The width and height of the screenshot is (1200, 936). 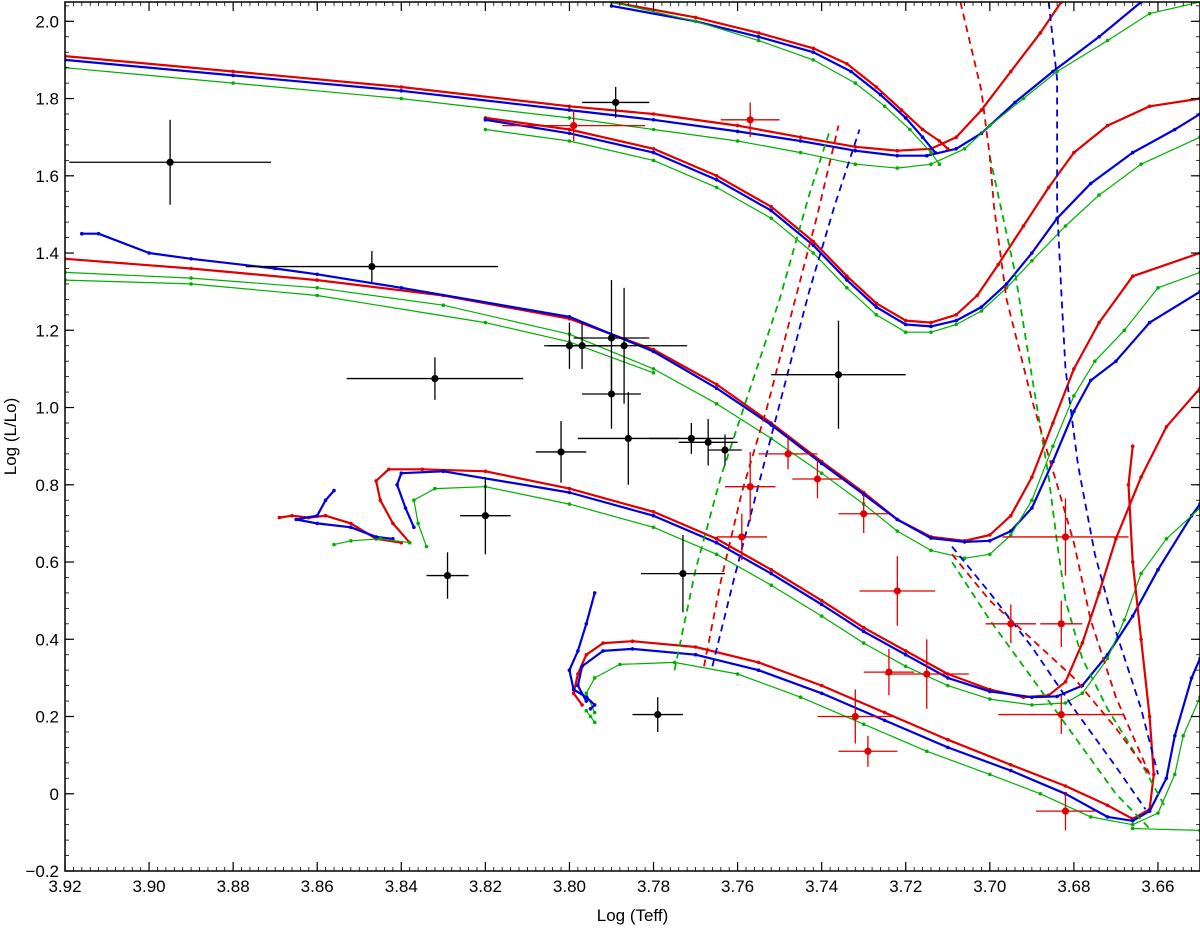 What do you see at coordinates (401, 886) in the screenshot?
I see `x-tick-label: 3.84` at bounding box center [401, 886].